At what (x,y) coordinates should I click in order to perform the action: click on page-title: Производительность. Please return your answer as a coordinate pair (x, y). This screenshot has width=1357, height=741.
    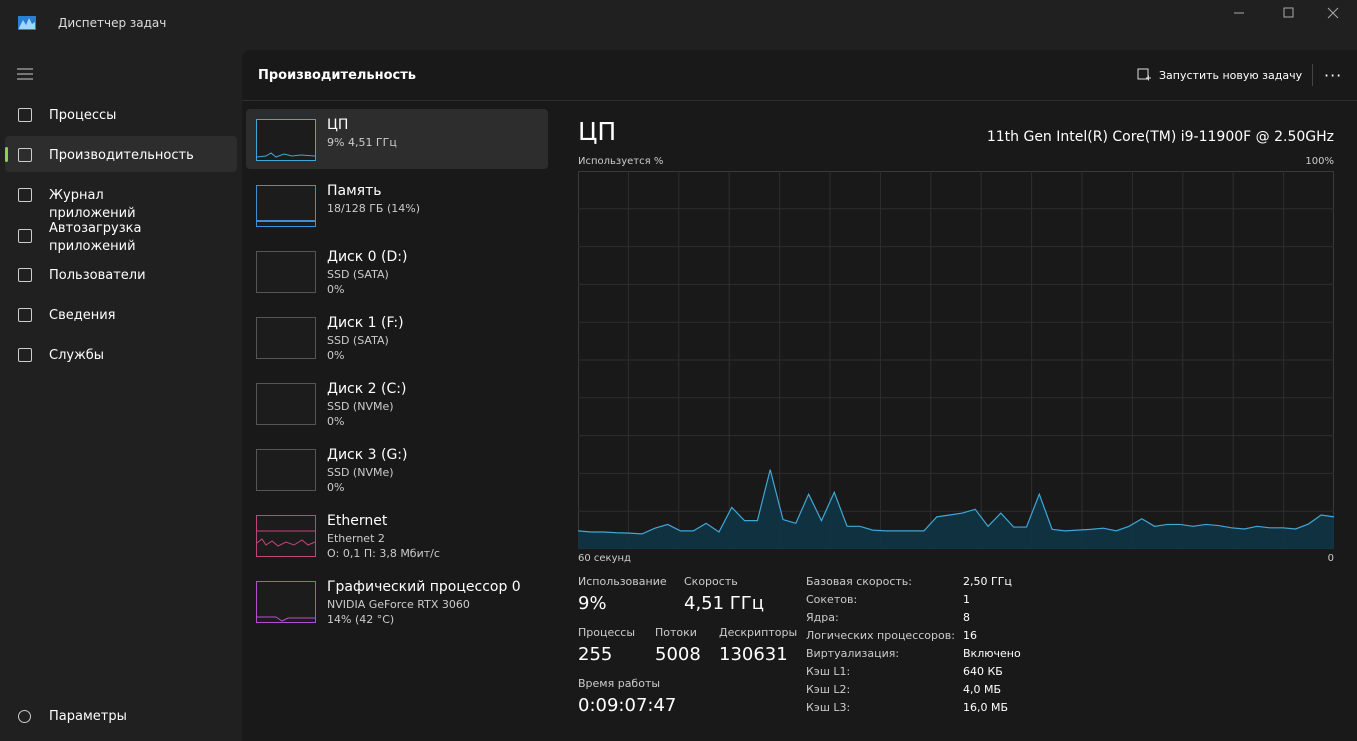
    Looking at the image, I should click on (337, 75).